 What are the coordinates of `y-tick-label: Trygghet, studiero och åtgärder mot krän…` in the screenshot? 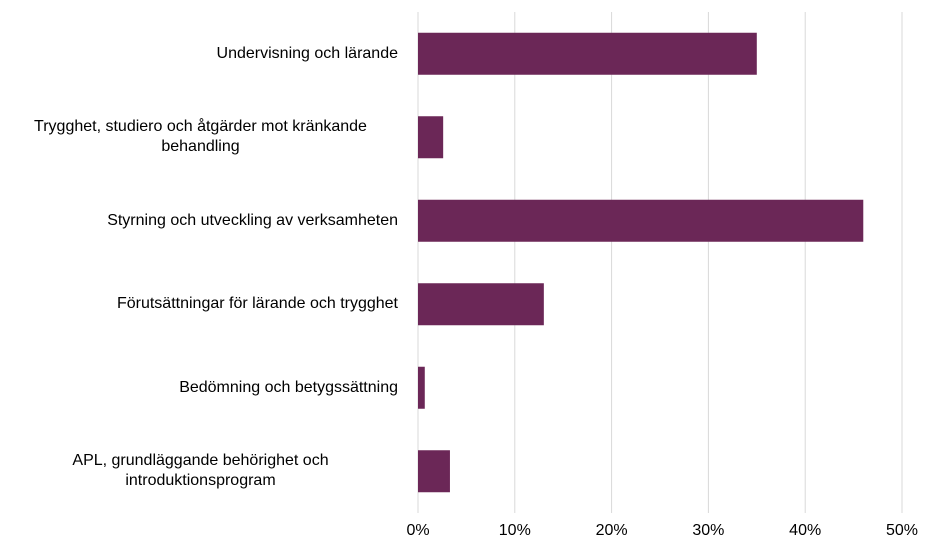 It's located at (200, 137).